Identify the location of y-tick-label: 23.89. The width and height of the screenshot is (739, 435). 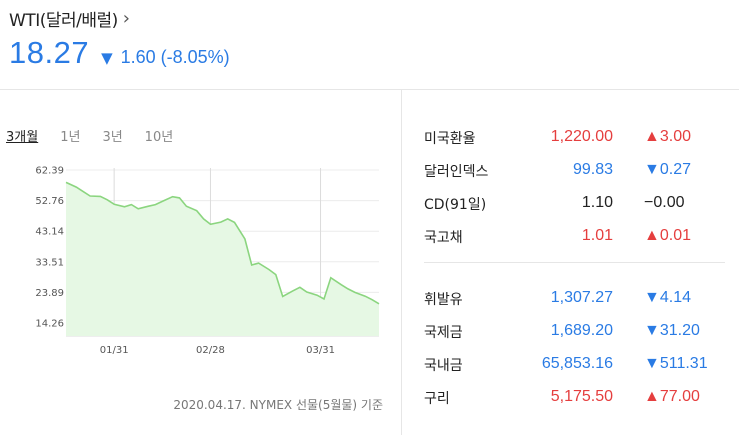
(49, 293).